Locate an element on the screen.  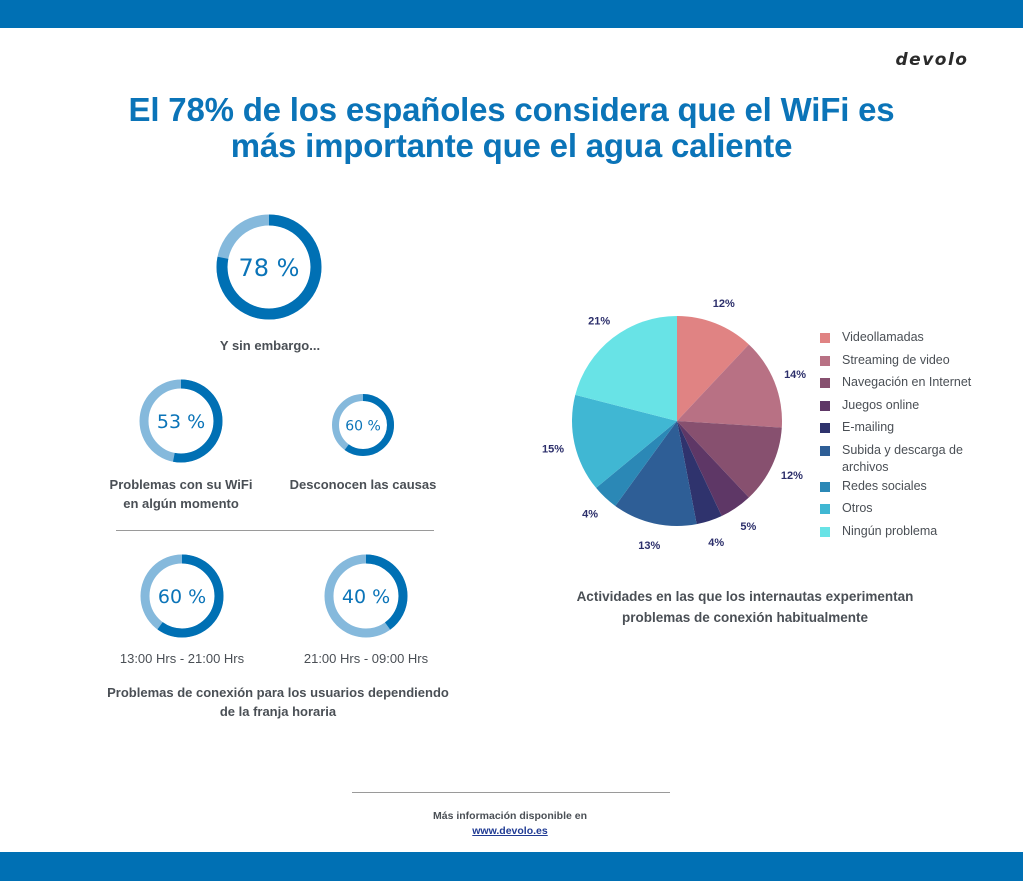
night-time-range: 21:00 Hrs - 09:00 Hrs is located at coordinates (366, 658).